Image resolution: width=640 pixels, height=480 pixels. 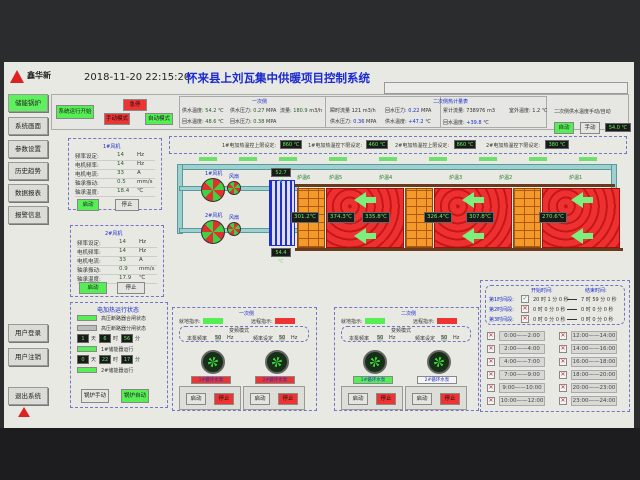 I want to click on hx-inlet-temp: 52.7 ℃, so click(x=281, y=176).